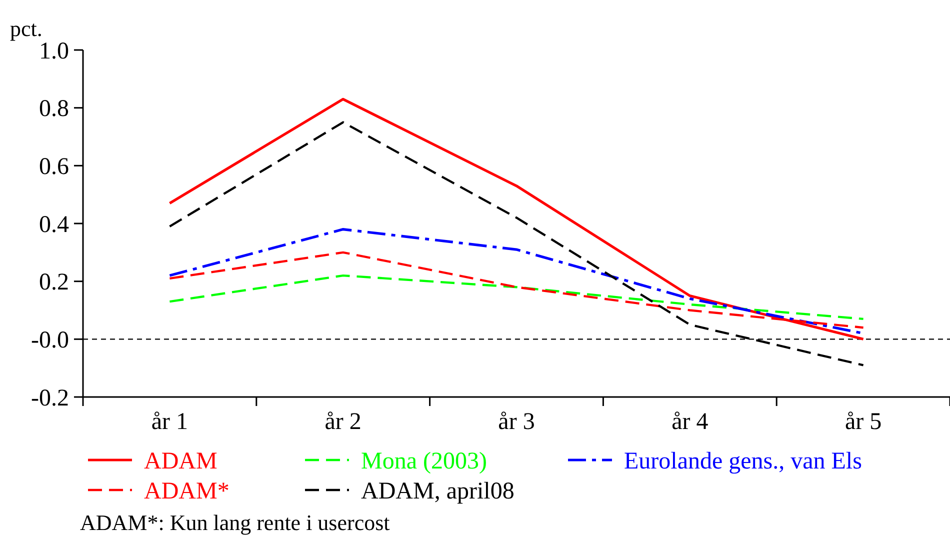  I want to click on y-tick-label: 0.6, so click(54, 167).